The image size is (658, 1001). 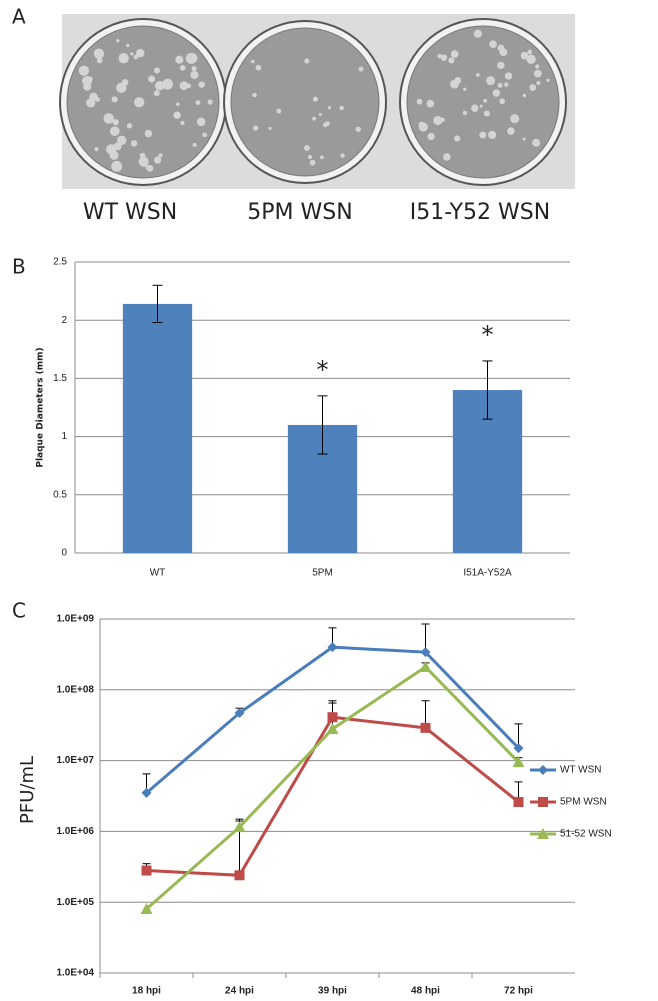 I want to click on caption: I51-Y52 WSN, so click(x=480, y=212).